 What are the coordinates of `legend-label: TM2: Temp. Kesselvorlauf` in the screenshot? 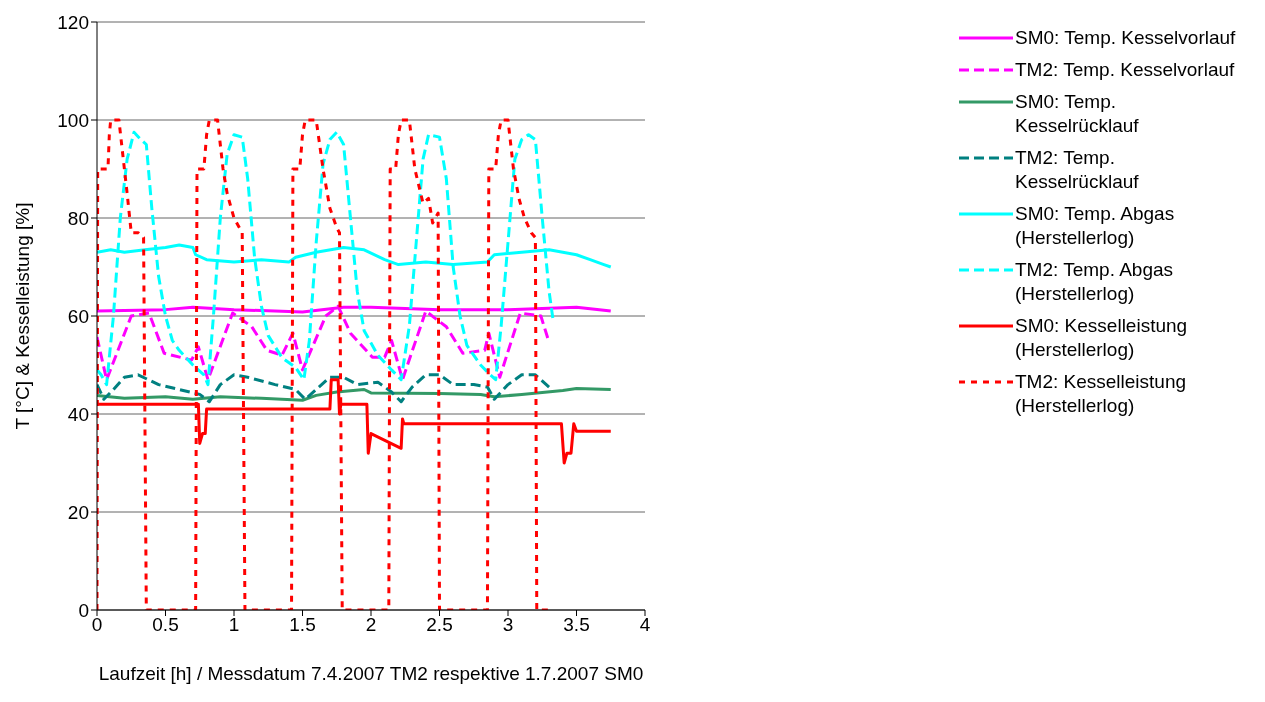 It's located at (1125, 70).